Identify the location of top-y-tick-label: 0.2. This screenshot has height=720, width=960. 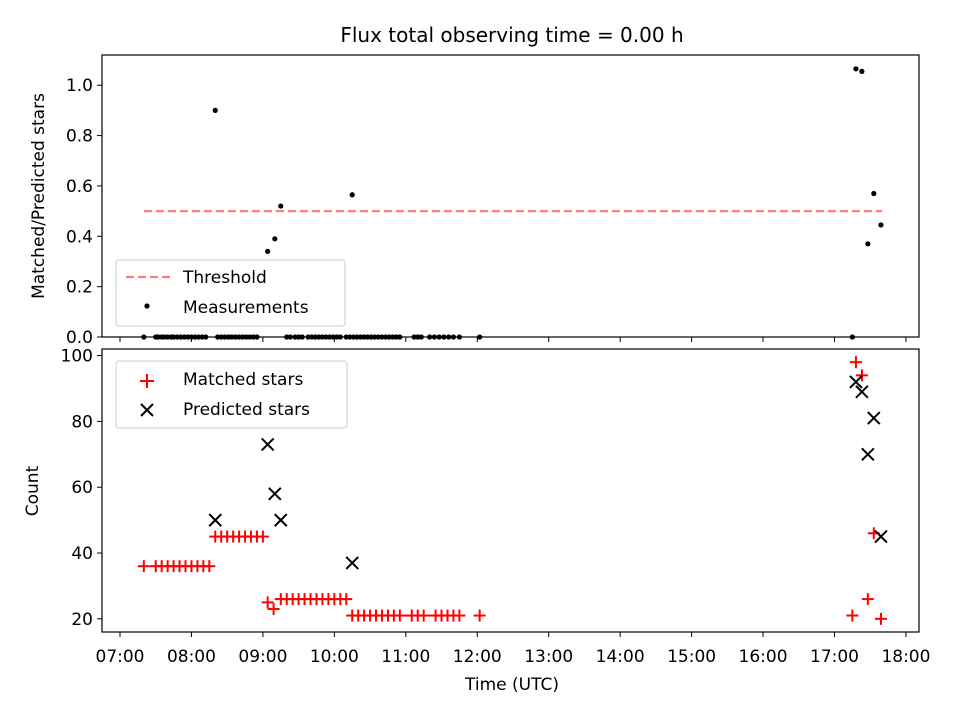
(79, 288).